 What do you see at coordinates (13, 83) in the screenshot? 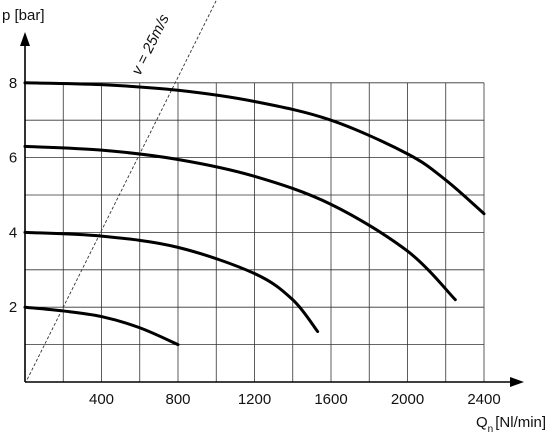
I see `y-tick-label: 8` at bounding box center [13, 83].